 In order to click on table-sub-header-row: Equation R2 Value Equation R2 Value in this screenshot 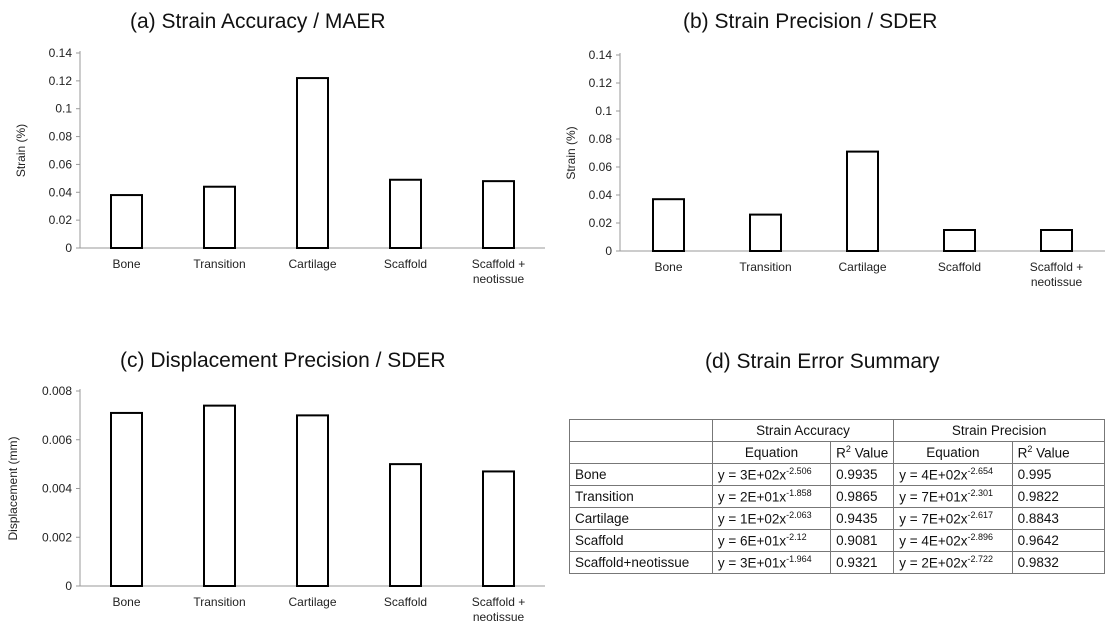, I will do `click(837, 452)`.